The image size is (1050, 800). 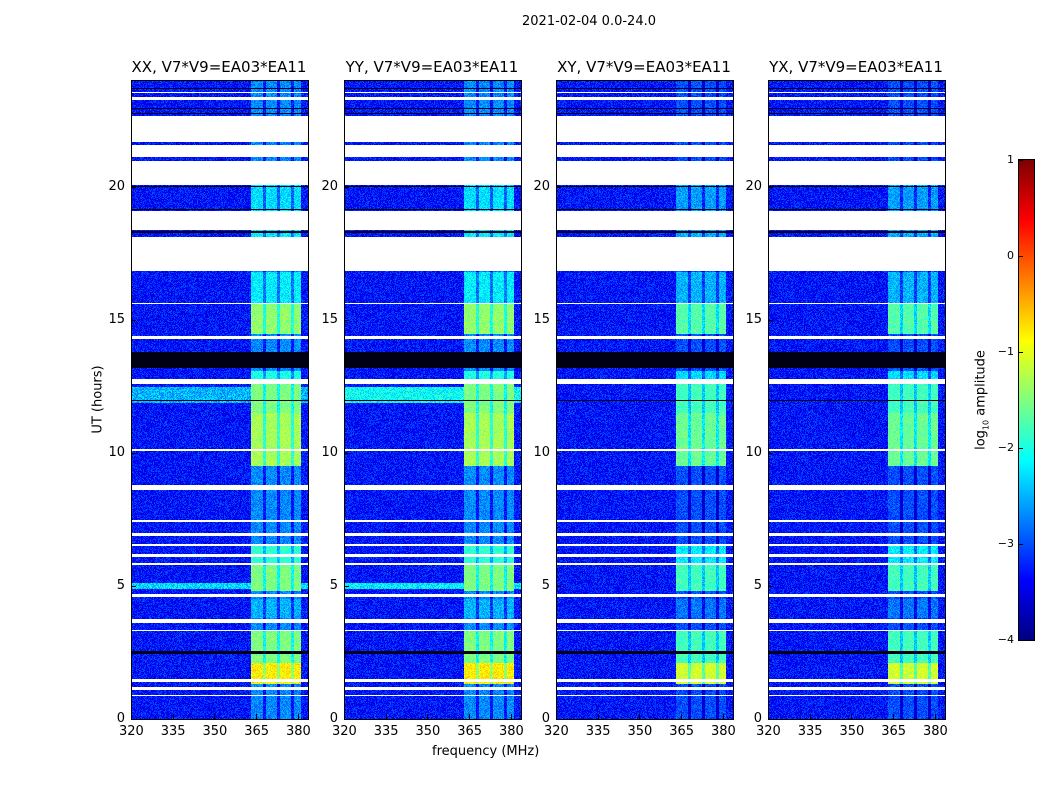 I want to click on panel-title: YY, V7*V9=EA03*EA11, so click(x=432, y=67).